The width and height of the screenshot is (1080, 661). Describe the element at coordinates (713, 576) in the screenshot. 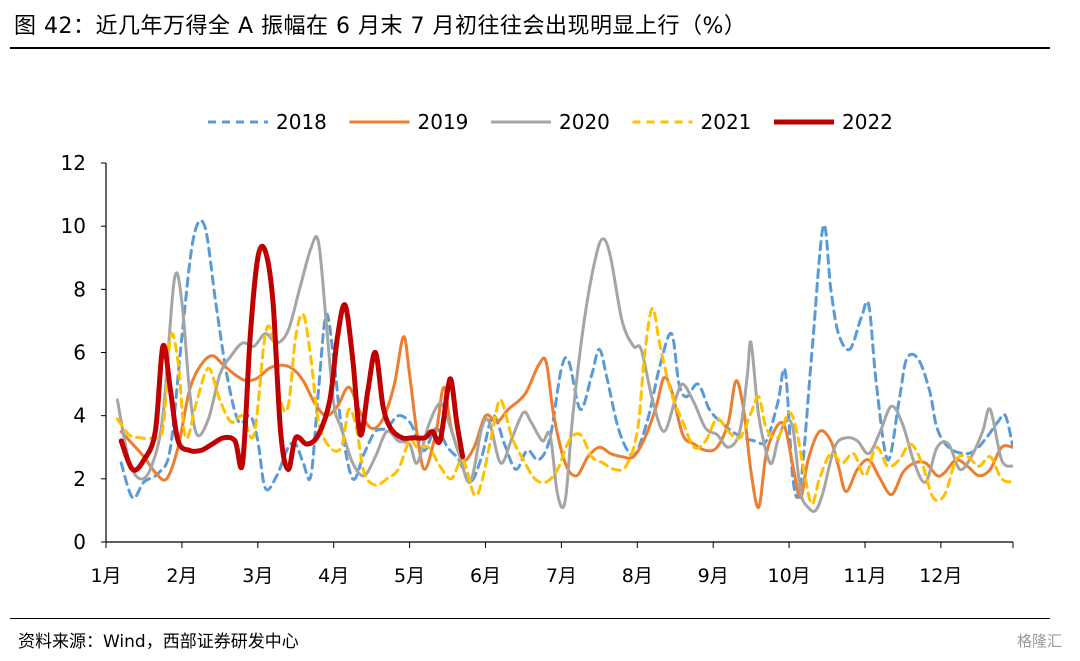

I see `x-tick-label: 9月` at that location.